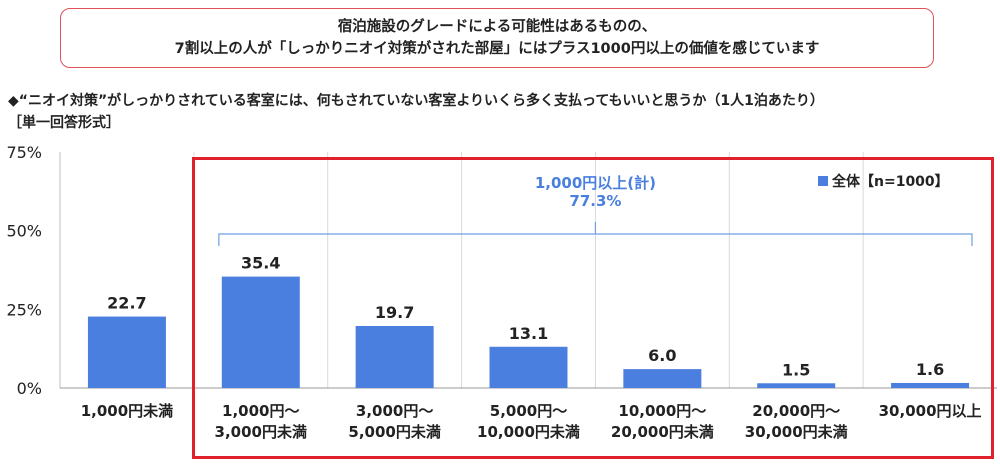 This screenshot has height=466, width=1000. What do you see at coordinates (127, 411) in the screenshot?
I see `x-tick-label: 1,000円未満` at bounding box center [127, 411].